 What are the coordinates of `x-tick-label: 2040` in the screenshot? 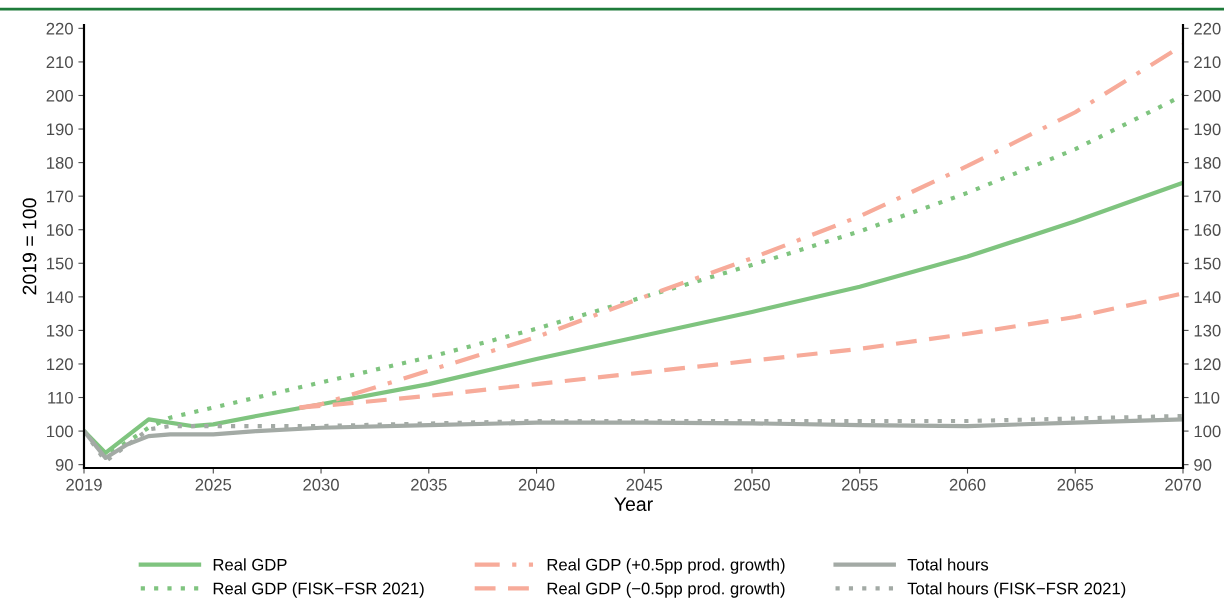 It's located at (536, 484).